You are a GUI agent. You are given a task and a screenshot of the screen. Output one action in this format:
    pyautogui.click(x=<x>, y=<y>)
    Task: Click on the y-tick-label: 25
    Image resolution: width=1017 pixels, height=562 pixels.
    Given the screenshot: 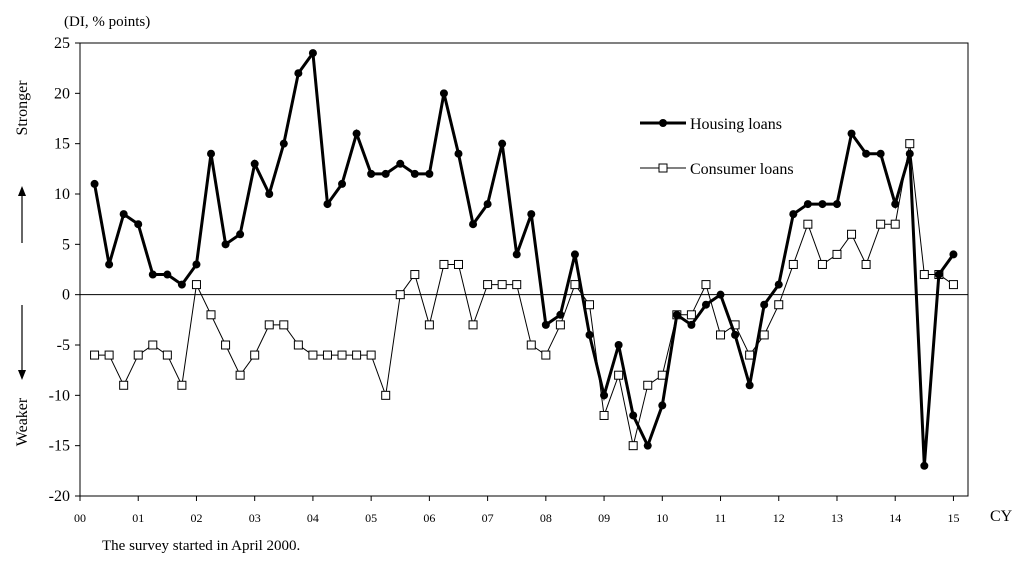 What is the action you would take?
    pyautogui.click(x=62, y=43)
    